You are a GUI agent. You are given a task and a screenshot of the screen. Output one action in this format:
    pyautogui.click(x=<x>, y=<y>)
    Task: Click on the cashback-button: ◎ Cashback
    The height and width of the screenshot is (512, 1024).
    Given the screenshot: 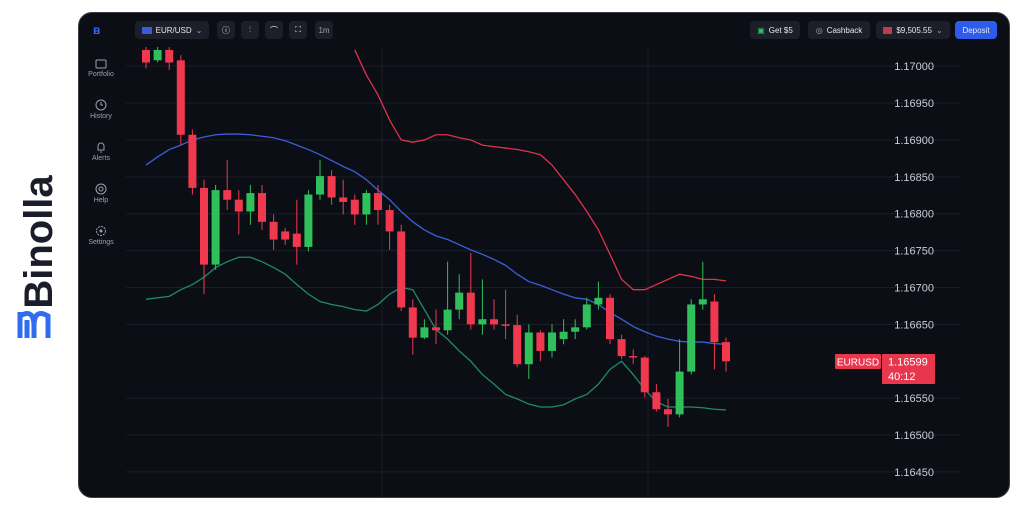 What is the action you would take?
    pyautogui.click(x=839, y=30)
    